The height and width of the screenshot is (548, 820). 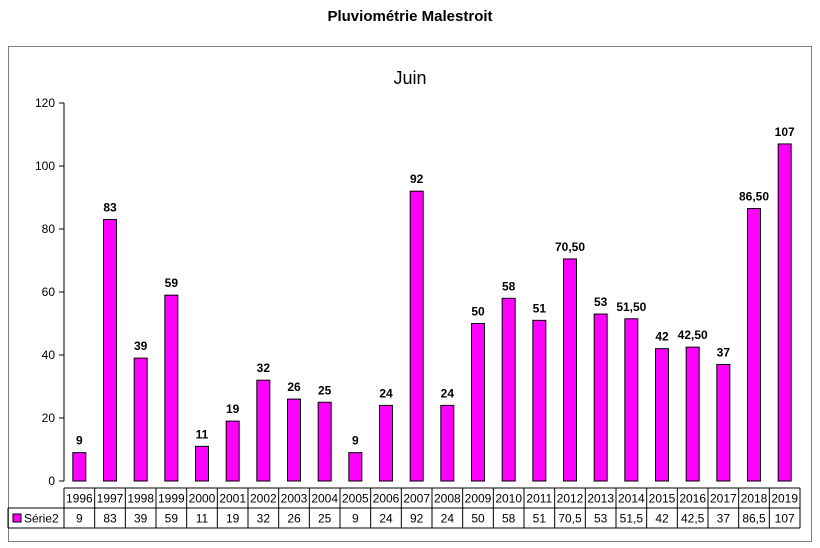 I want to click on data-label: 51,50, so click(x=631, y=307).